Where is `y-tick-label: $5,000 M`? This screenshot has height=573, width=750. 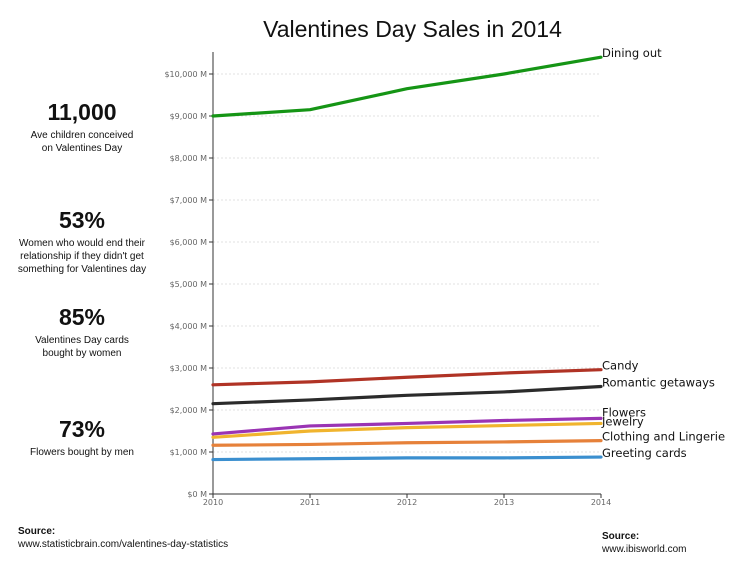
y-tick-label: $5,000 M is located at coordinates (189, 284).